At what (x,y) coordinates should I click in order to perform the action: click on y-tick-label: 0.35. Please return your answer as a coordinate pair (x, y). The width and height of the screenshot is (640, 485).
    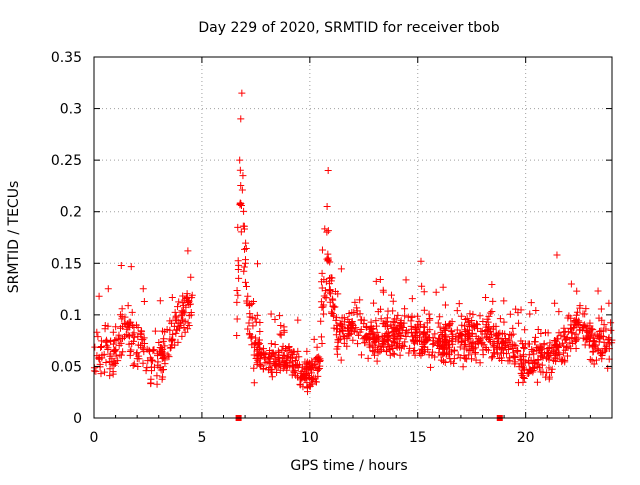
    Looking at the image, I should click on (66, 58).